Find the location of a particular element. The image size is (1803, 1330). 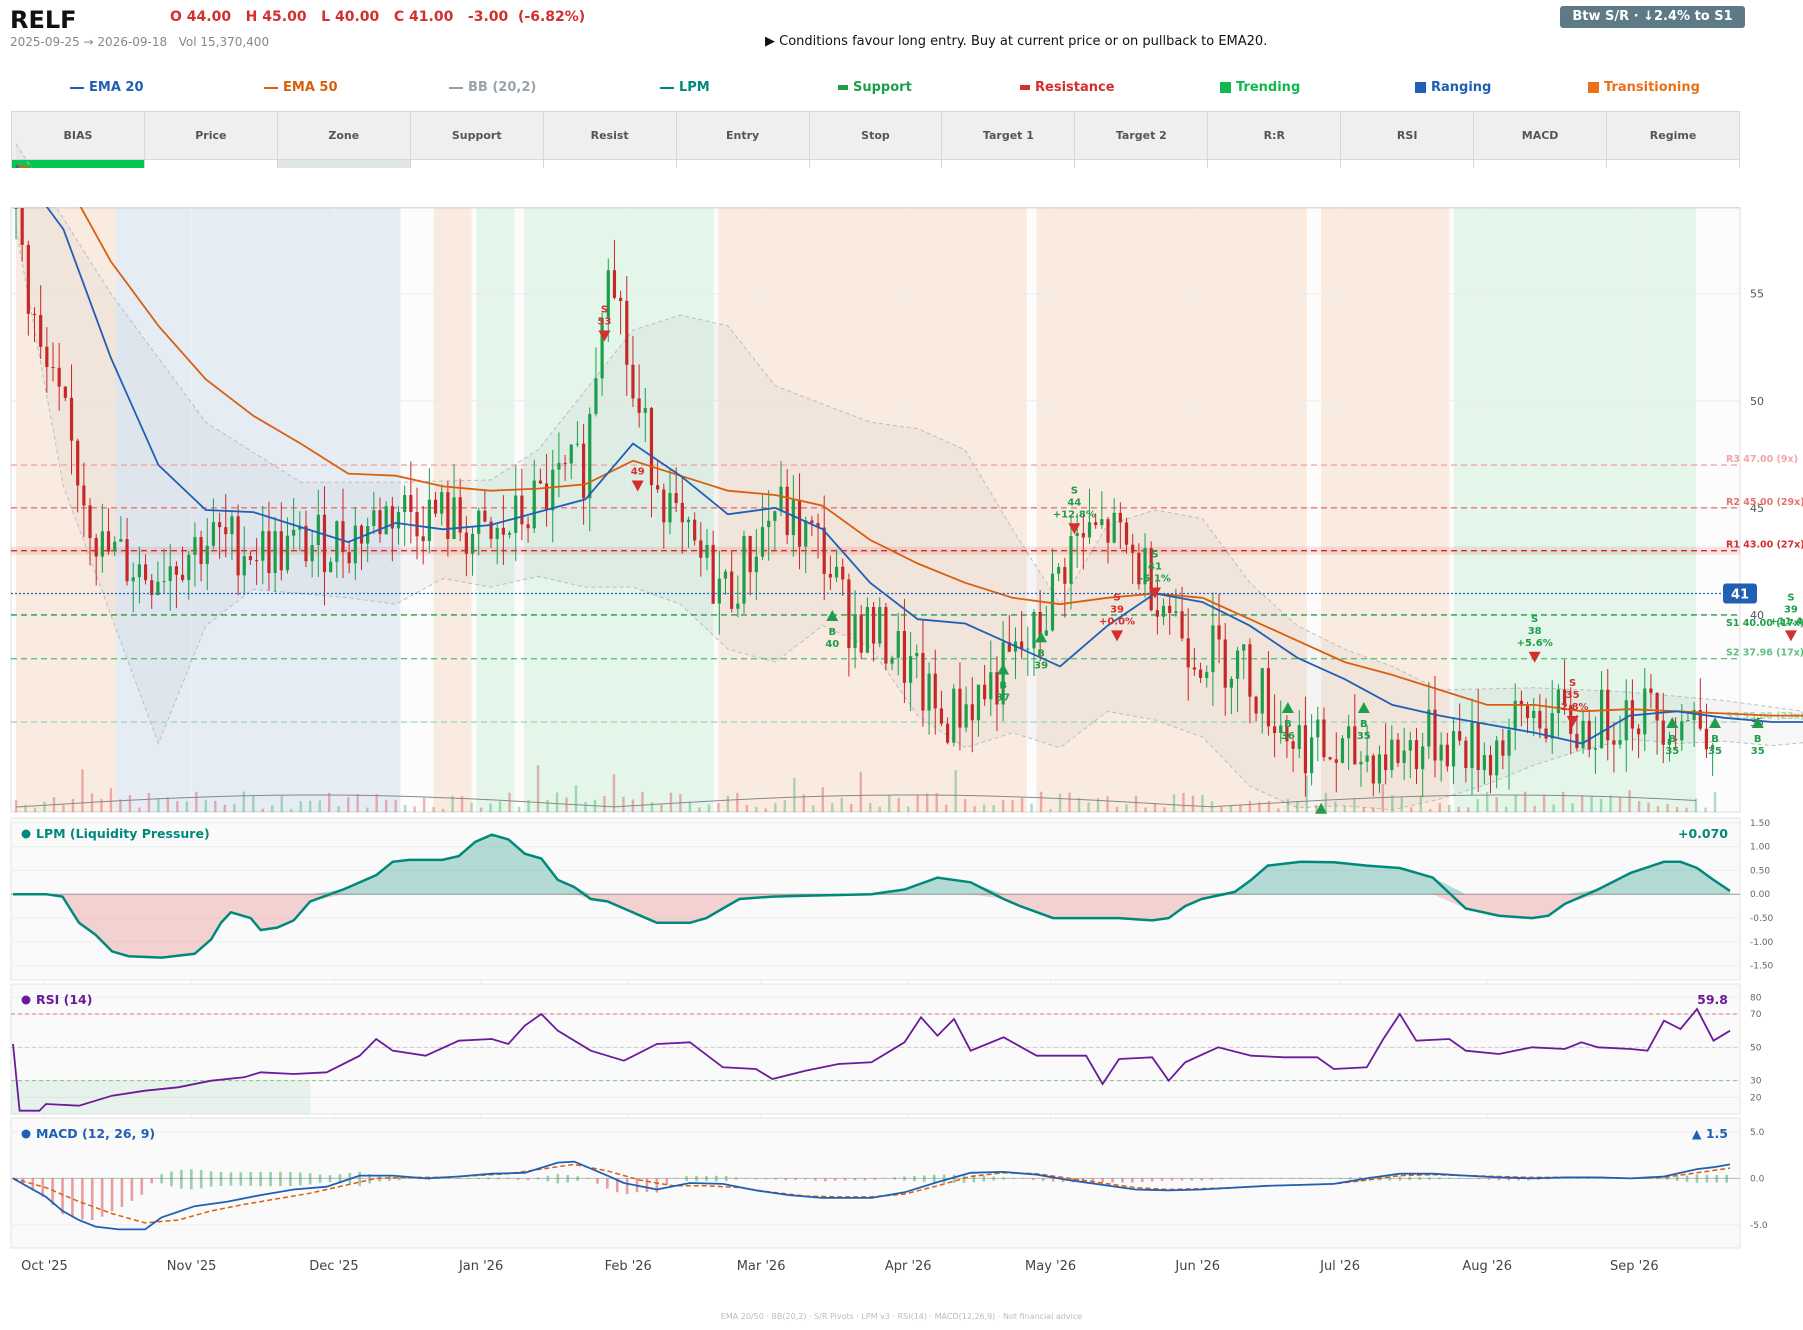

sell-marker-label: 44 is located at coordinates (1074, 502).